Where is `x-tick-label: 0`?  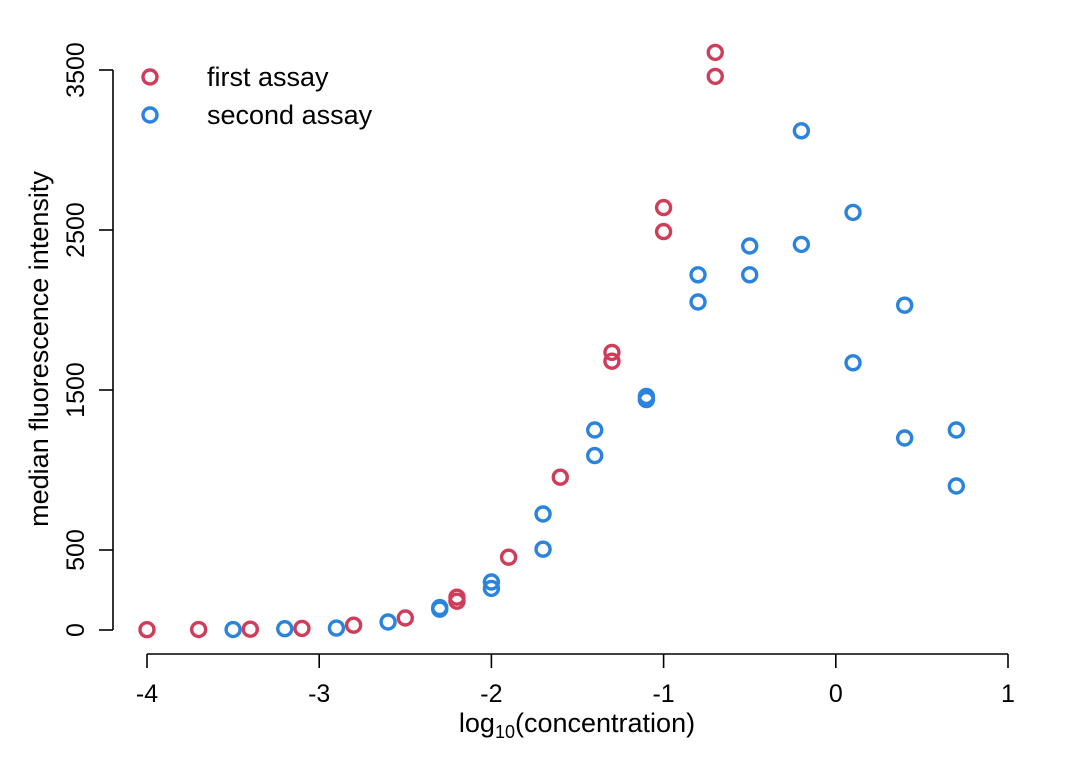
x-tick-label: 0 is located at coordinates (836, 694).